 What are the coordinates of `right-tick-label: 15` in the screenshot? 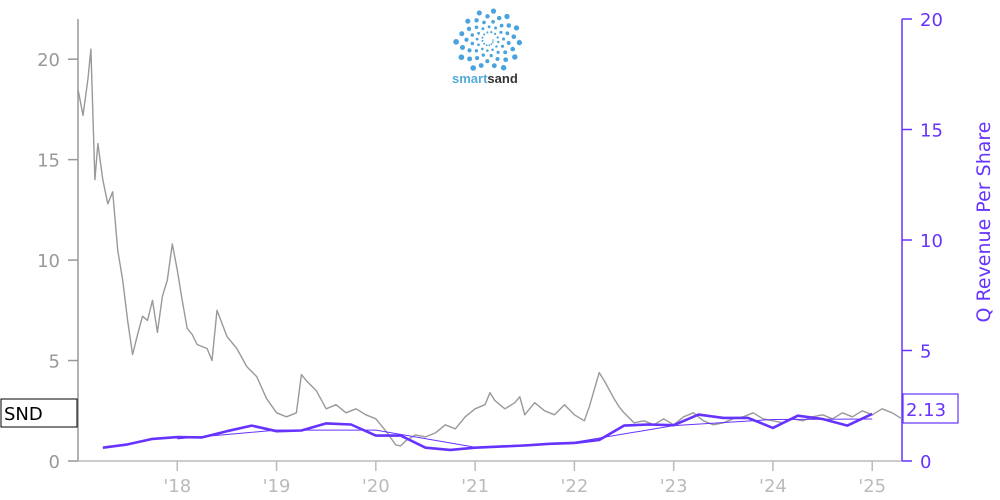 It's located at (931, 131).